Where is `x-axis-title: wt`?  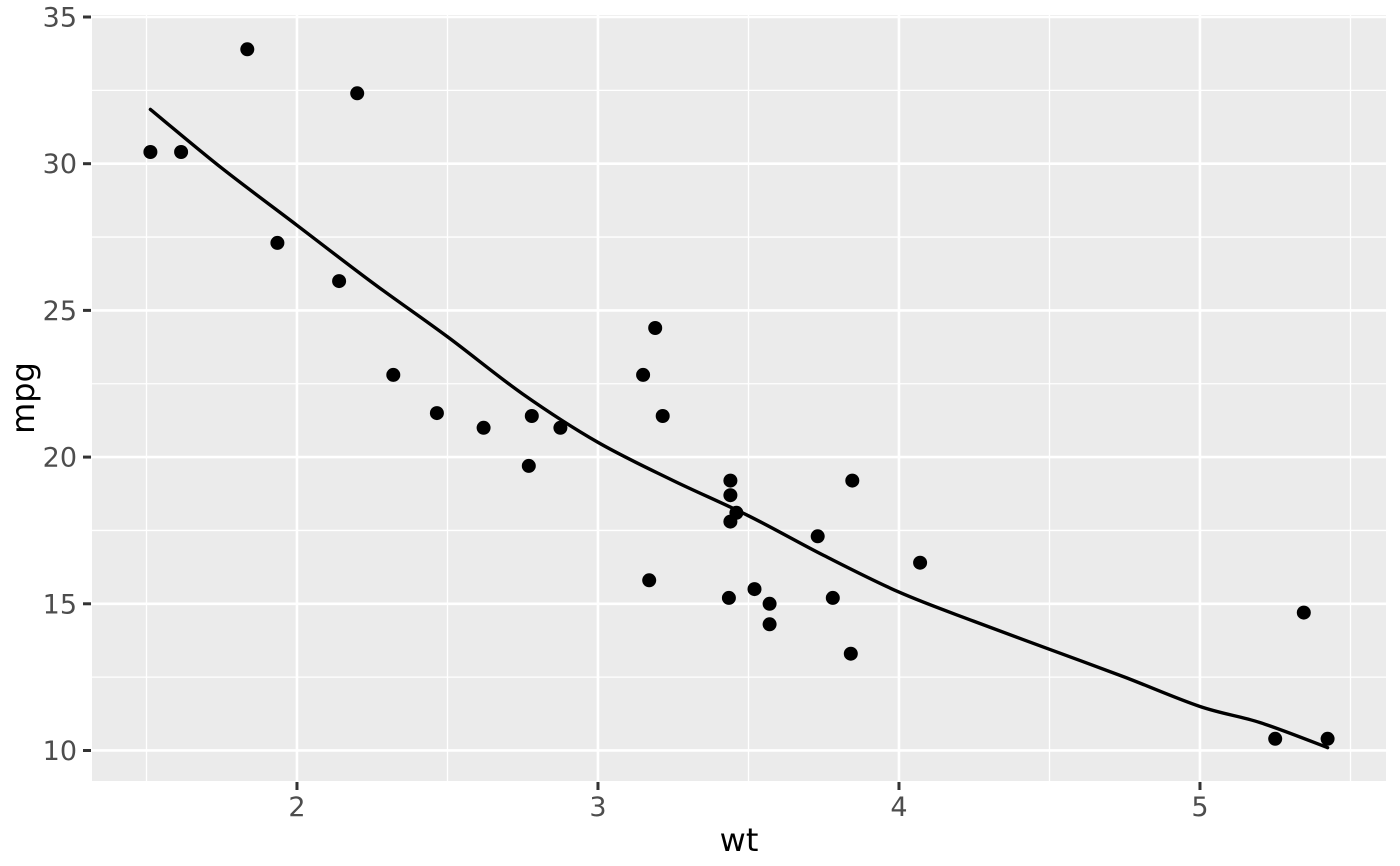
x-axis-title: wt is located at coordinates (739, 840).